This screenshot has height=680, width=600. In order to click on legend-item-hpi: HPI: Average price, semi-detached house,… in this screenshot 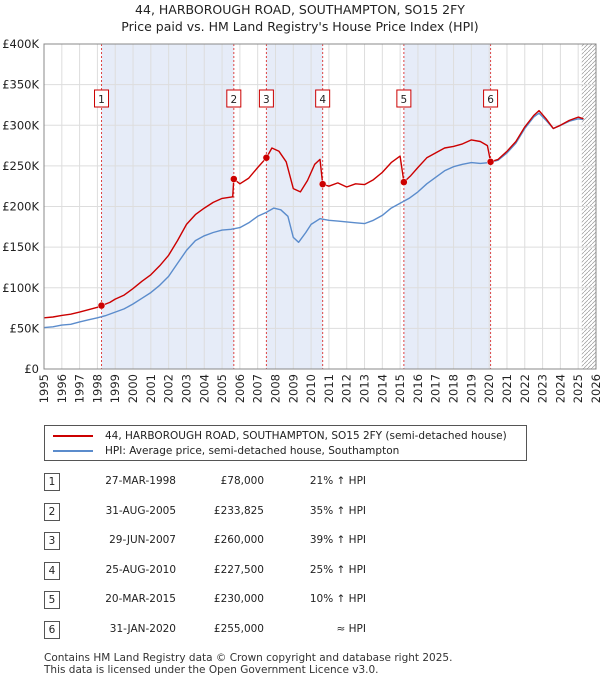, I will do `click(226, 450)`.